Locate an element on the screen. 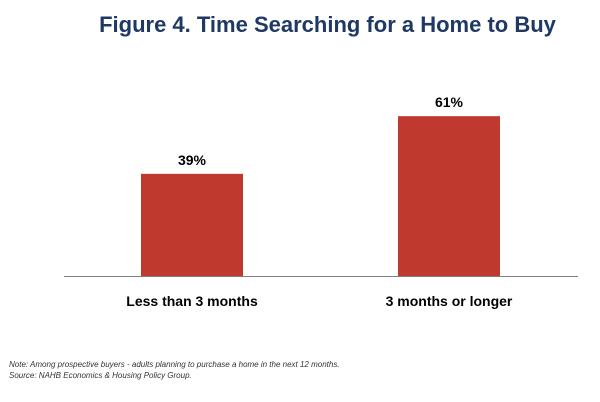 The image size is (600, 402). bar-3-months-or-longer is located at coordinates (449, 196).